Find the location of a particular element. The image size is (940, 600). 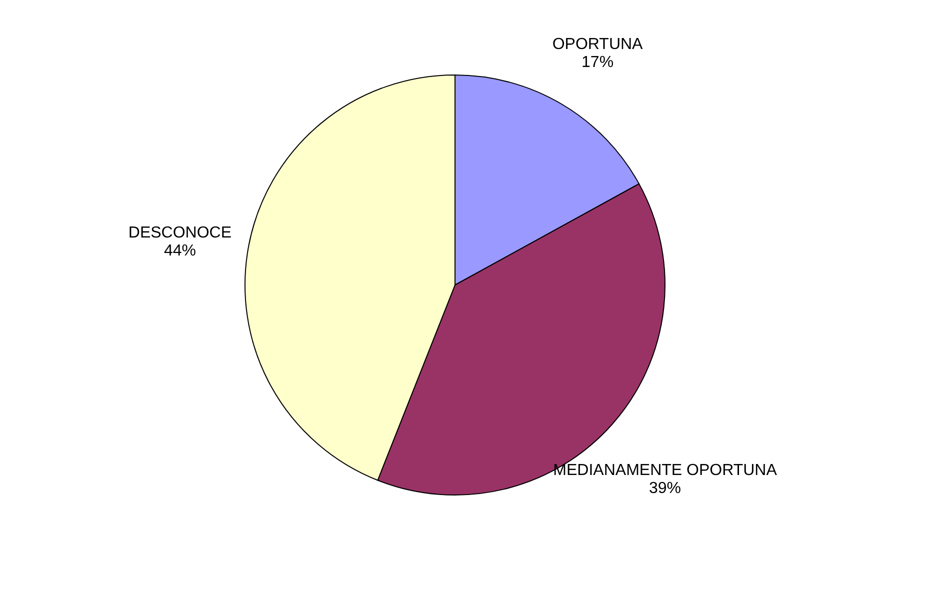

data-label: 44% is located at coordinates (180, 251).